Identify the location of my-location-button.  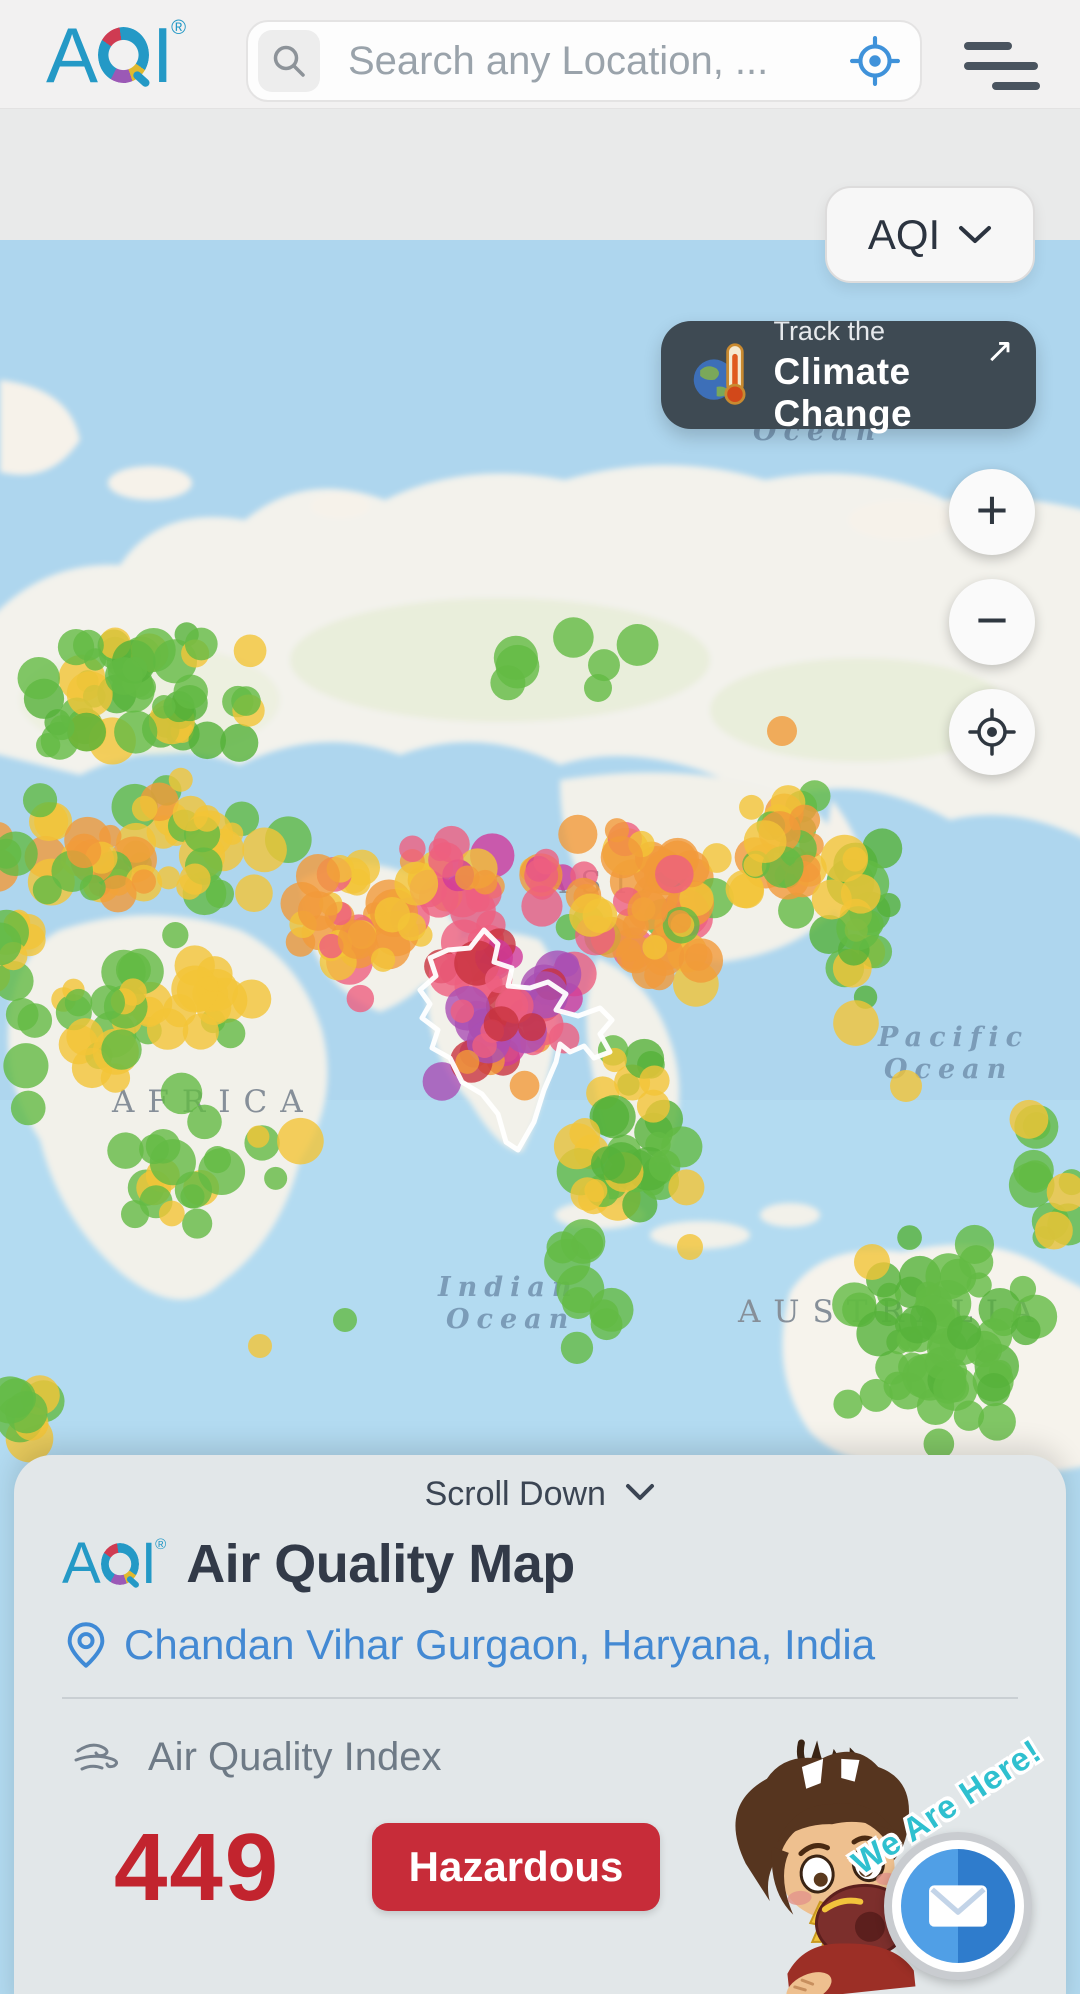
(992, 732).